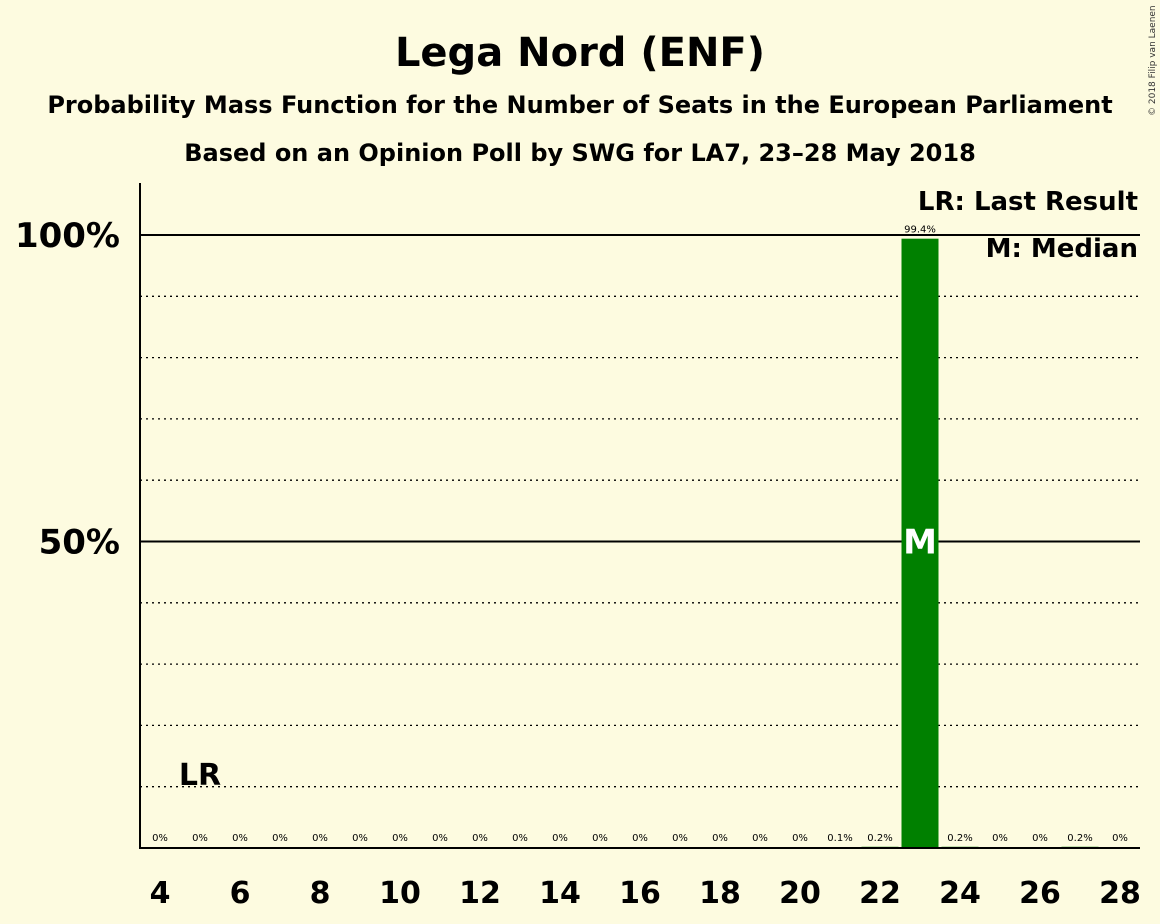  I want to click on y-tick-labels: 50% 100%, so click(67, 389).